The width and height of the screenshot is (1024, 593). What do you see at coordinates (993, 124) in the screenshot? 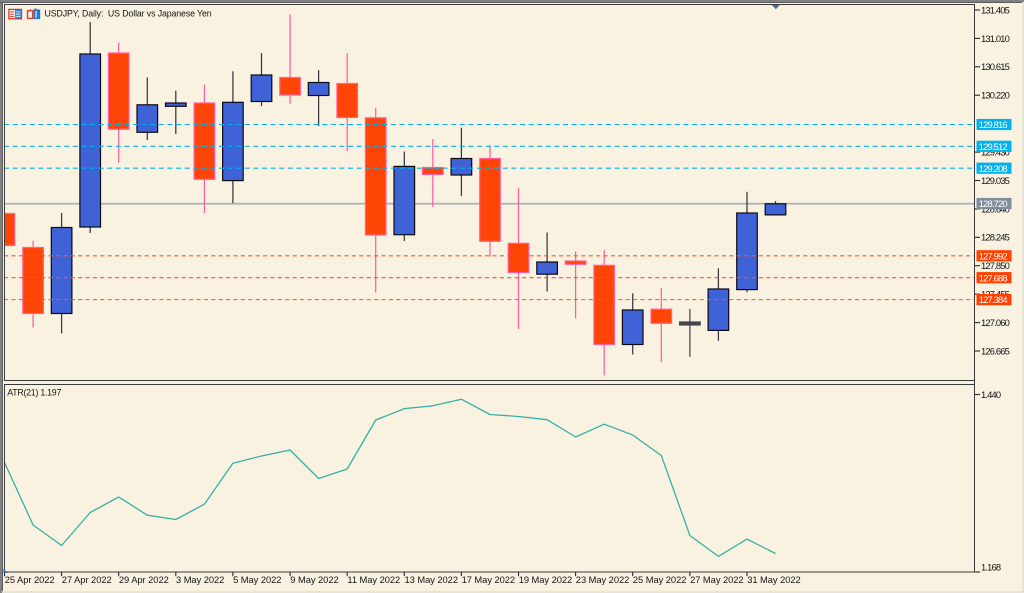
I see `svg-text: 129.816` at bounding box center [993, 124].